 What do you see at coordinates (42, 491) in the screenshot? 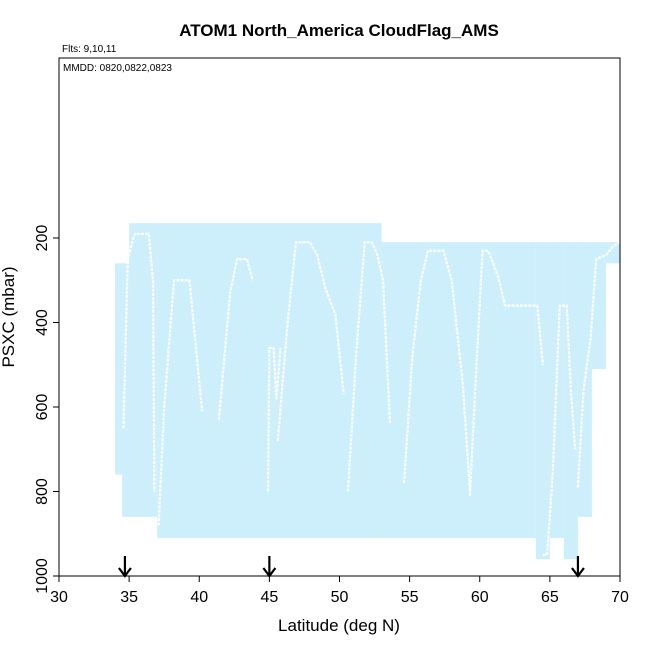
I see `y-tick-label: 800` at bounding box center [42, 491].